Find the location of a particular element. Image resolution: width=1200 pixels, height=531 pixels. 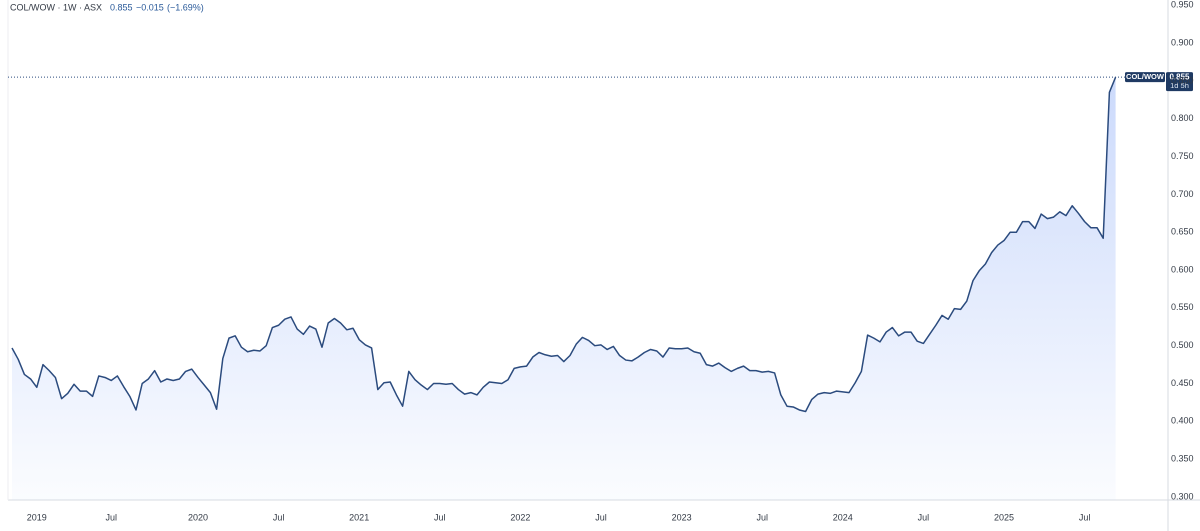

price-tag: 0.855 is located at coordinates (1179, 76).